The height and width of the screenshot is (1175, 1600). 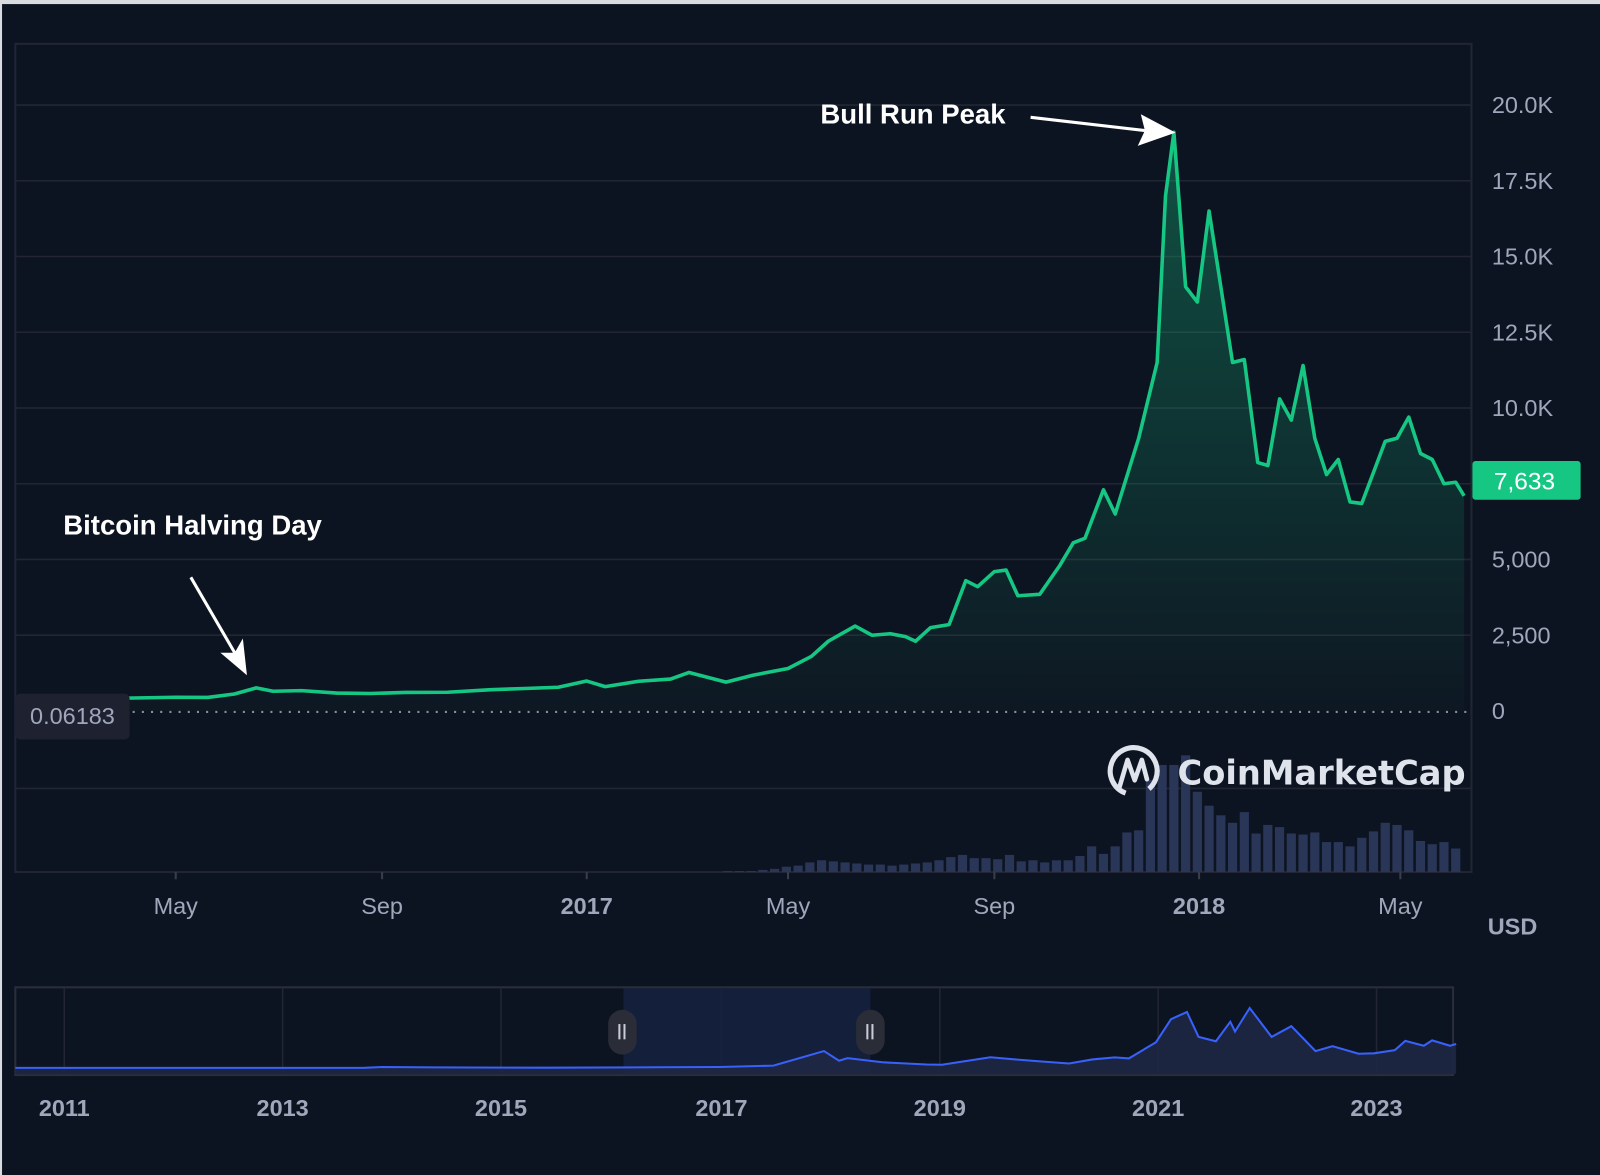 I want to click on y-axis: 0 2,500 5,000 10.0K 12.5K 15.0K 17.5K 20.0K, so click(x=1523, y=408).